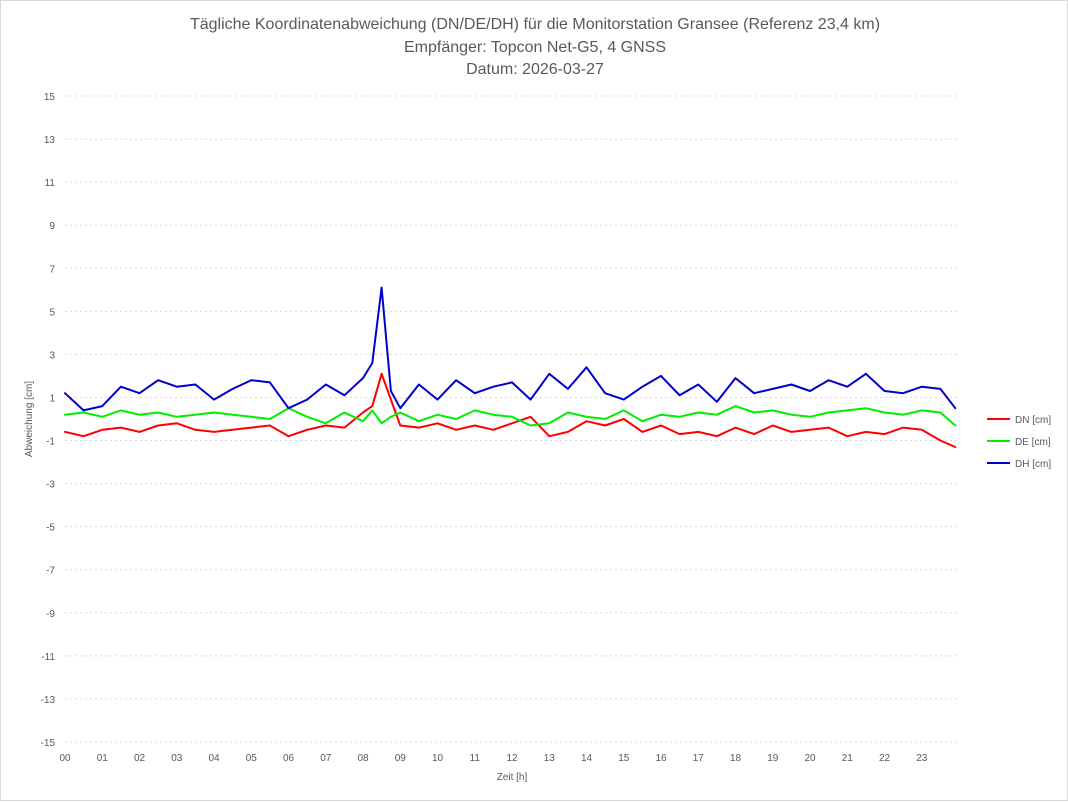 This screenshot has width=1068, height=802. Describe the element at coordinates (103, 758) in the screenshot. I see `x-tick-label: 01` at that location.